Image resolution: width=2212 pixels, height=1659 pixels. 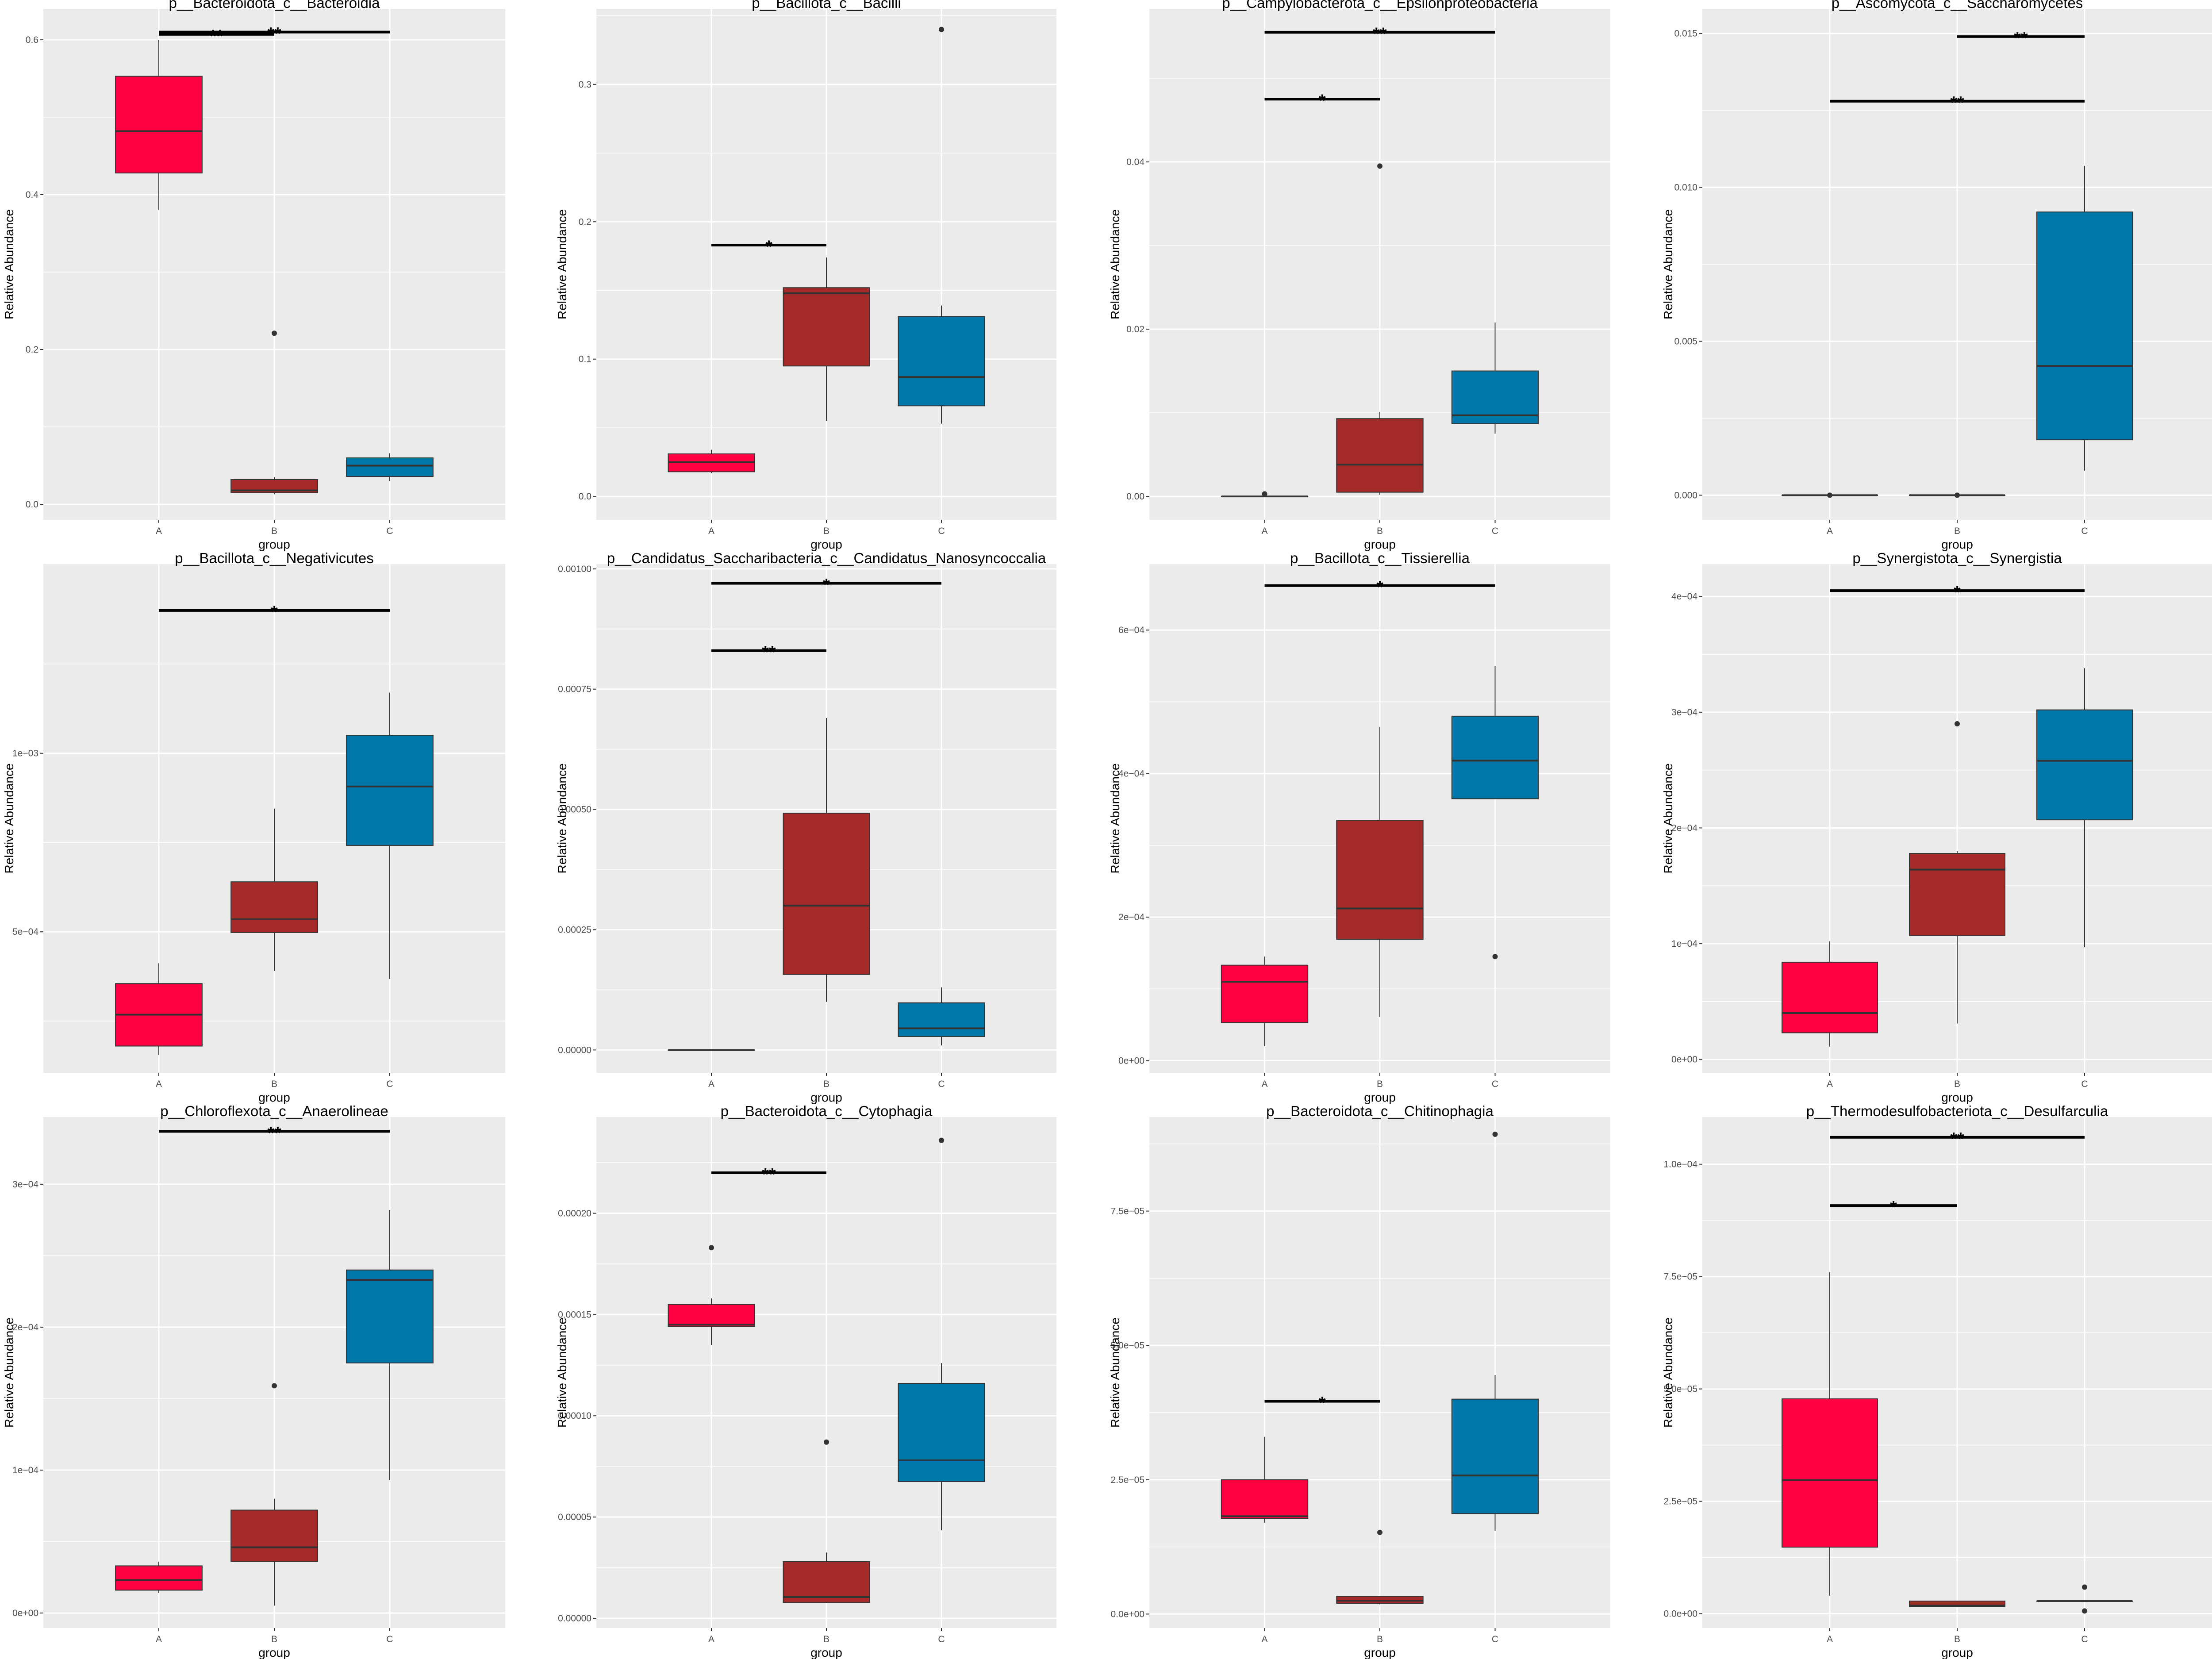 I want to click on panel-title: p__Synergistota_c__Synergistia, so click(x=1957, y=558).